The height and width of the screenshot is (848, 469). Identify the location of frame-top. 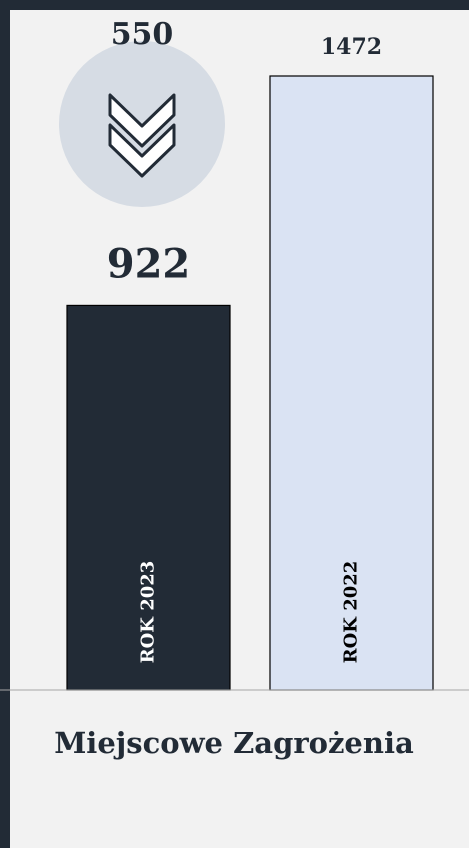
(234, 5).